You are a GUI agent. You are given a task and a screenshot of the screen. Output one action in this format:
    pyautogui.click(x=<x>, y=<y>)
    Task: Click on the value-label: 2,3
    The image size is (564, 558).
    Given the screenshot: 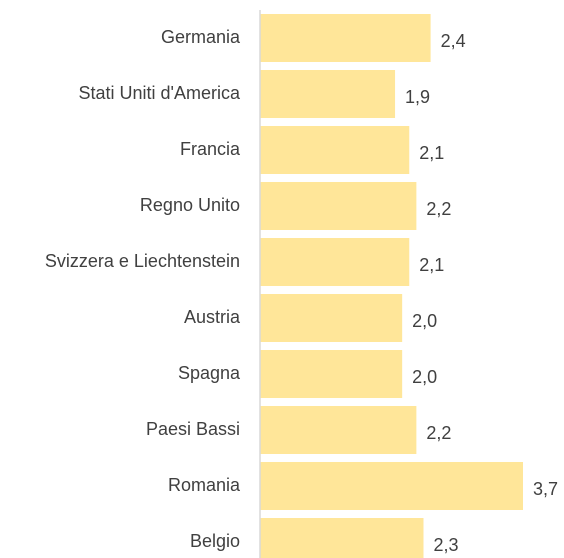 What is the action you would take?
    pyautogui.click(x=445, y=545)
    